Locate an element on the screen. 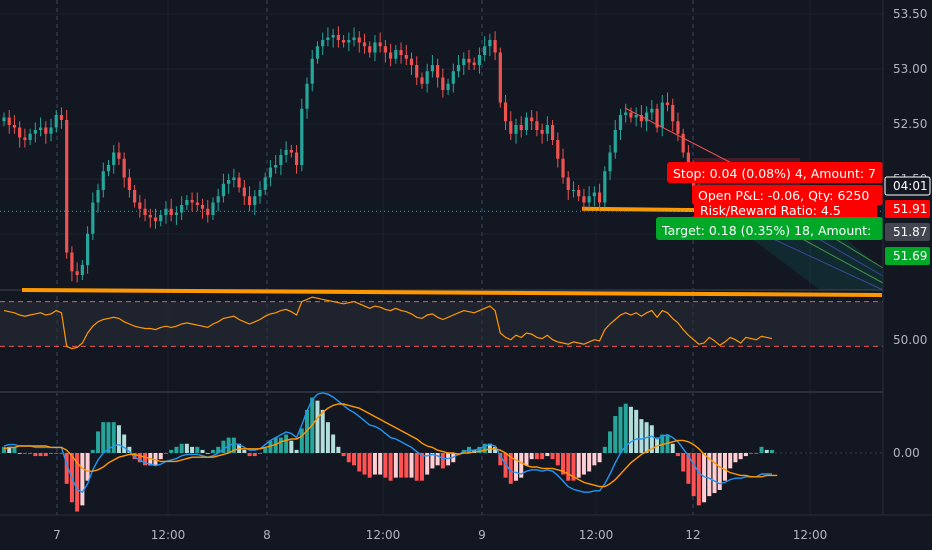 This screenshot has width=932, height=550. price-tag: 51.69 is located at coordinates (907, 256).